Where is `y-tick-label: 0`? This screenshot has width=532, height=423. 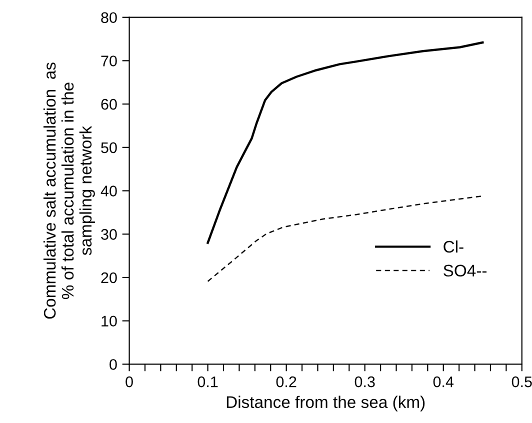 y-tick-label: 0 is located at coordinates (113, 364).